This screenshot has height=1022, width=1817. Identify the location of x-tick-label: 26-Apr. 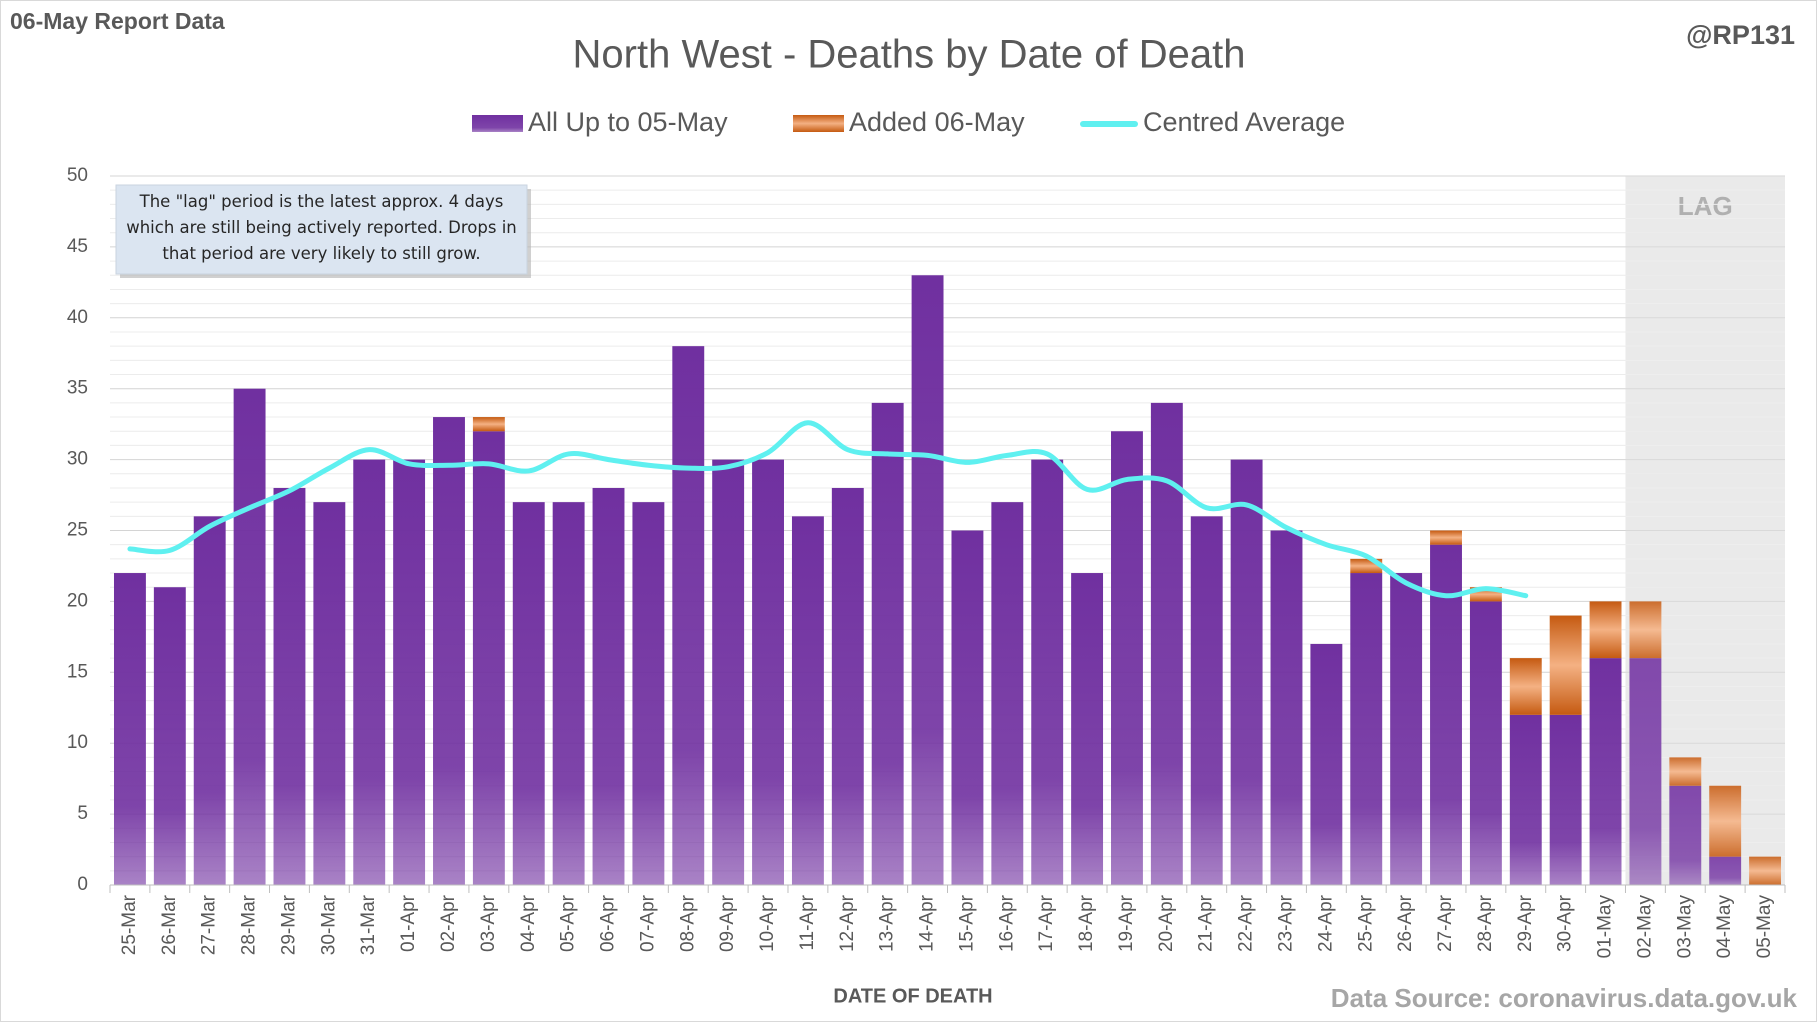
(1405, 923).